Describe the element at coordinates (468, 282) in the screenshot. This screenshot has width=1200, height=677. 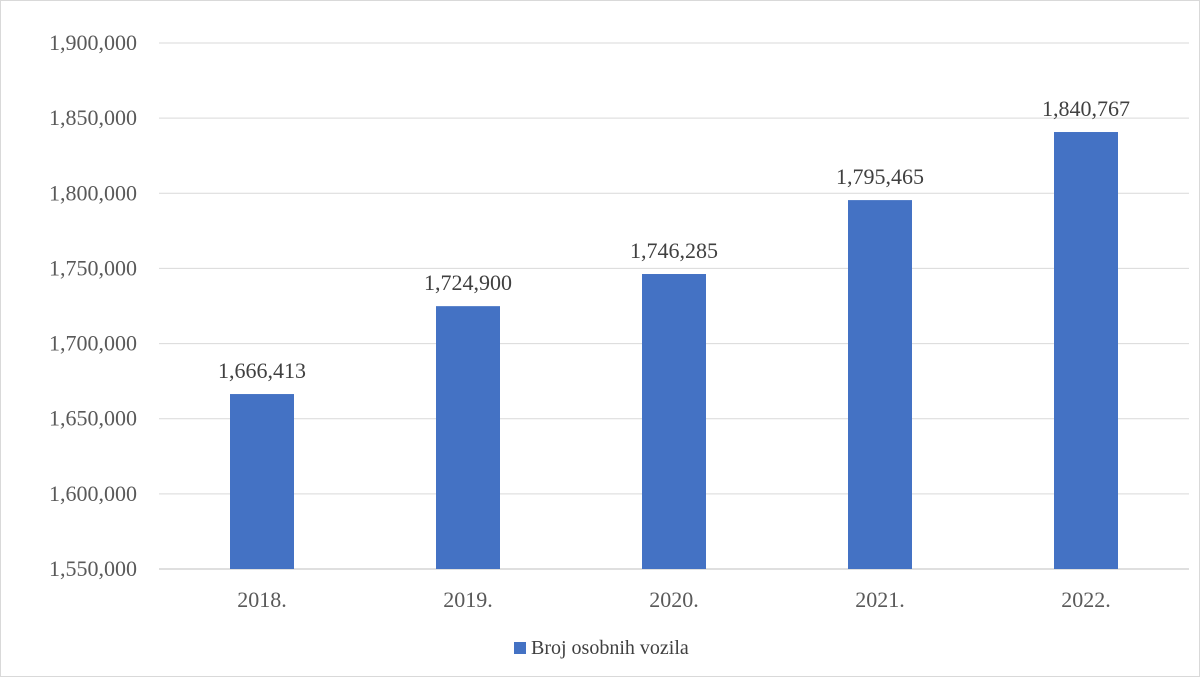
I see `data-label: 1,724,900` at that location.